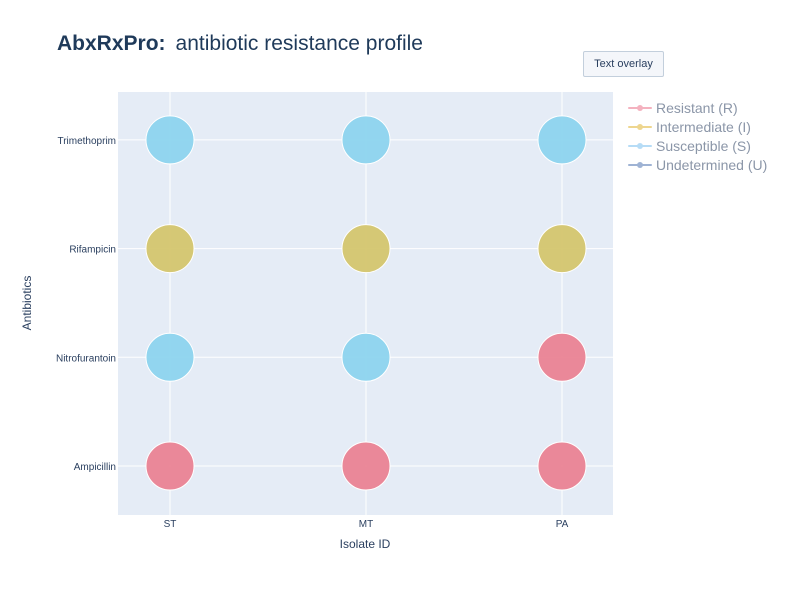 This screenshot has width=794, height=605. Describe the element at coordinates (92, 250) in the screenshot. I see `y-tick-label: Rifampicin` at that location.